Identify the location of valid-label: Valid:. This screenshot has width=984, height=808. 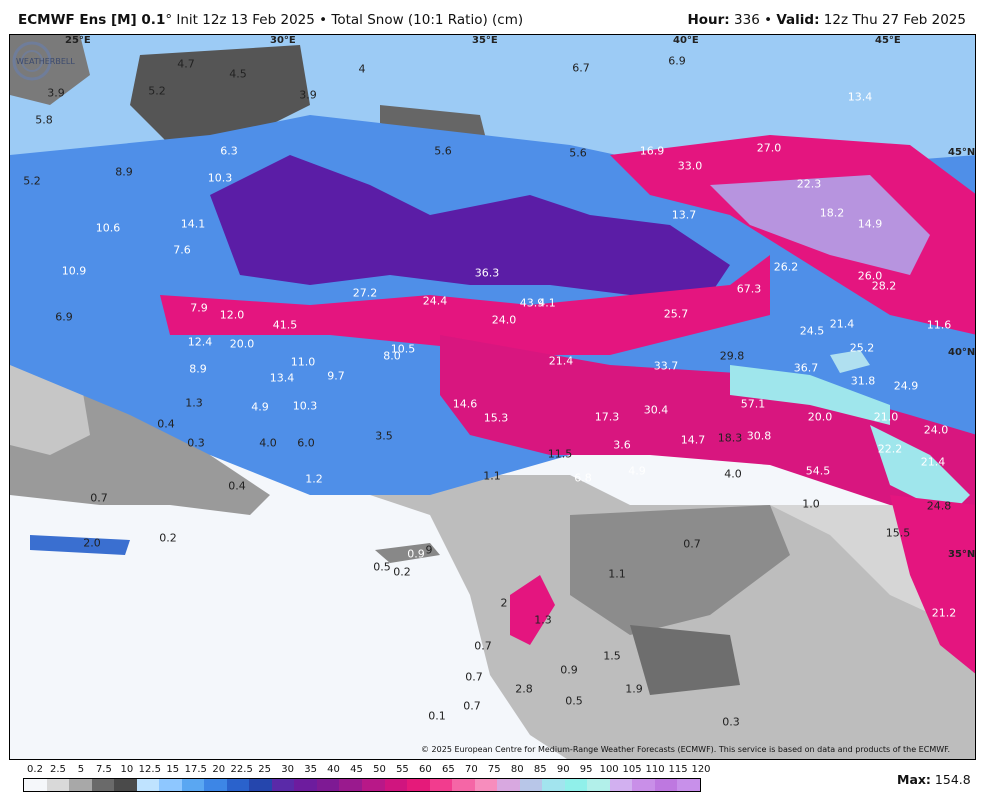
(798, 20).